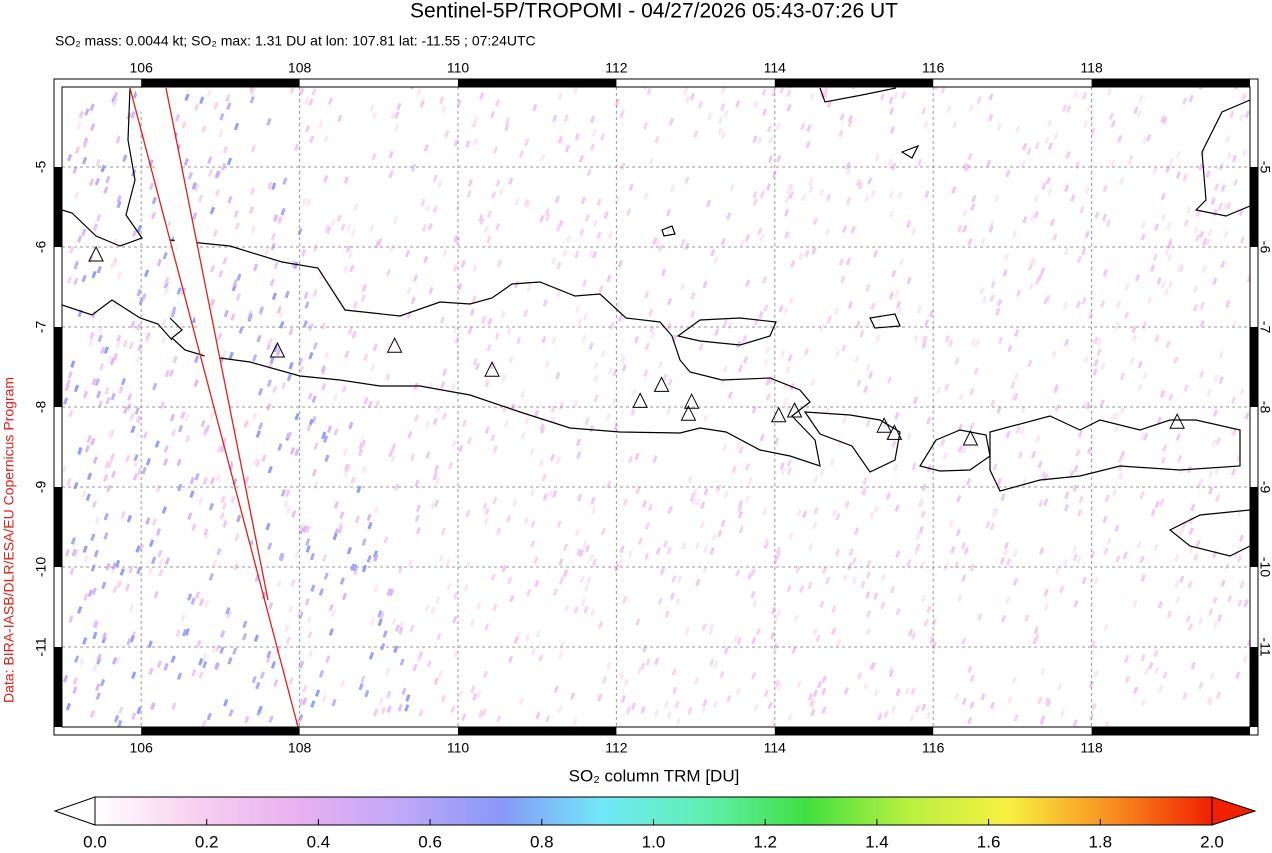 The width and height of the screenshot is (1272, 853). What do you see at coordinates (41, 407) in the screenshot?
I see `y-tick-label: -8` at bounding box center [41, 407].